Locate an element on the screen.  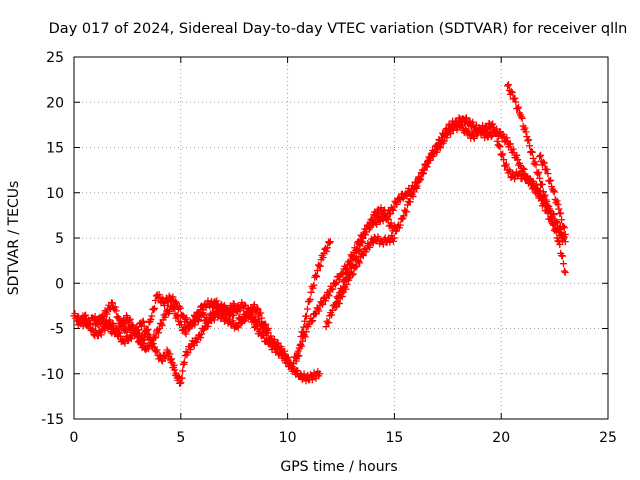
x-tick-label: 20 is located at coordinates (501, 438).